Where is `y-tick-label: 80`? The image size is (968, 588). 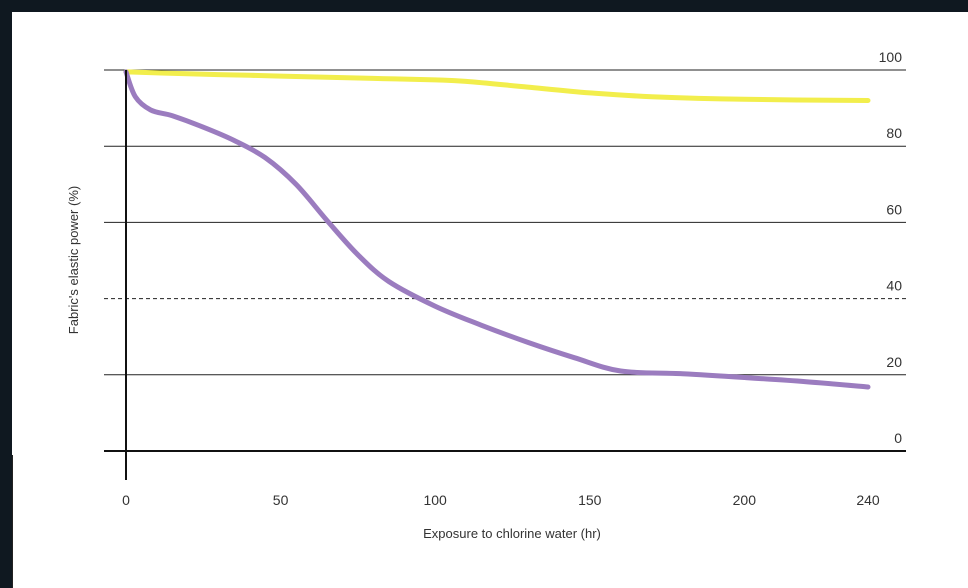
y-tick-label: 80 is located at coordinates (894, 133).